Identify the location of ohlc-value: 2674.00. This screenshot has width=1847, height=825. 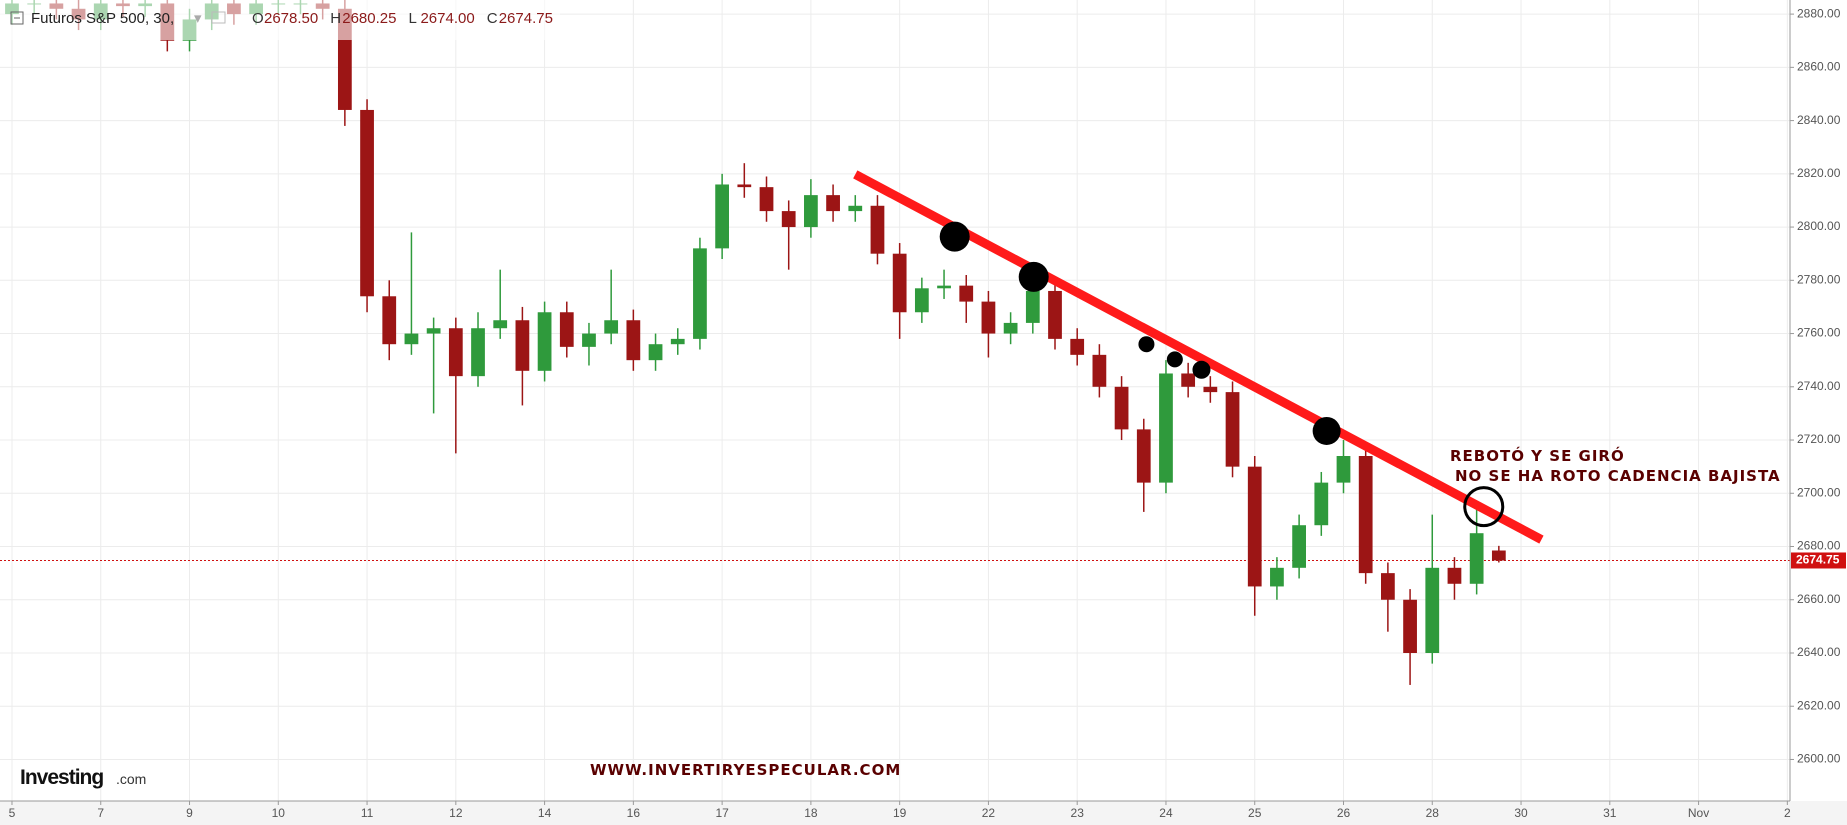
(447, 18).